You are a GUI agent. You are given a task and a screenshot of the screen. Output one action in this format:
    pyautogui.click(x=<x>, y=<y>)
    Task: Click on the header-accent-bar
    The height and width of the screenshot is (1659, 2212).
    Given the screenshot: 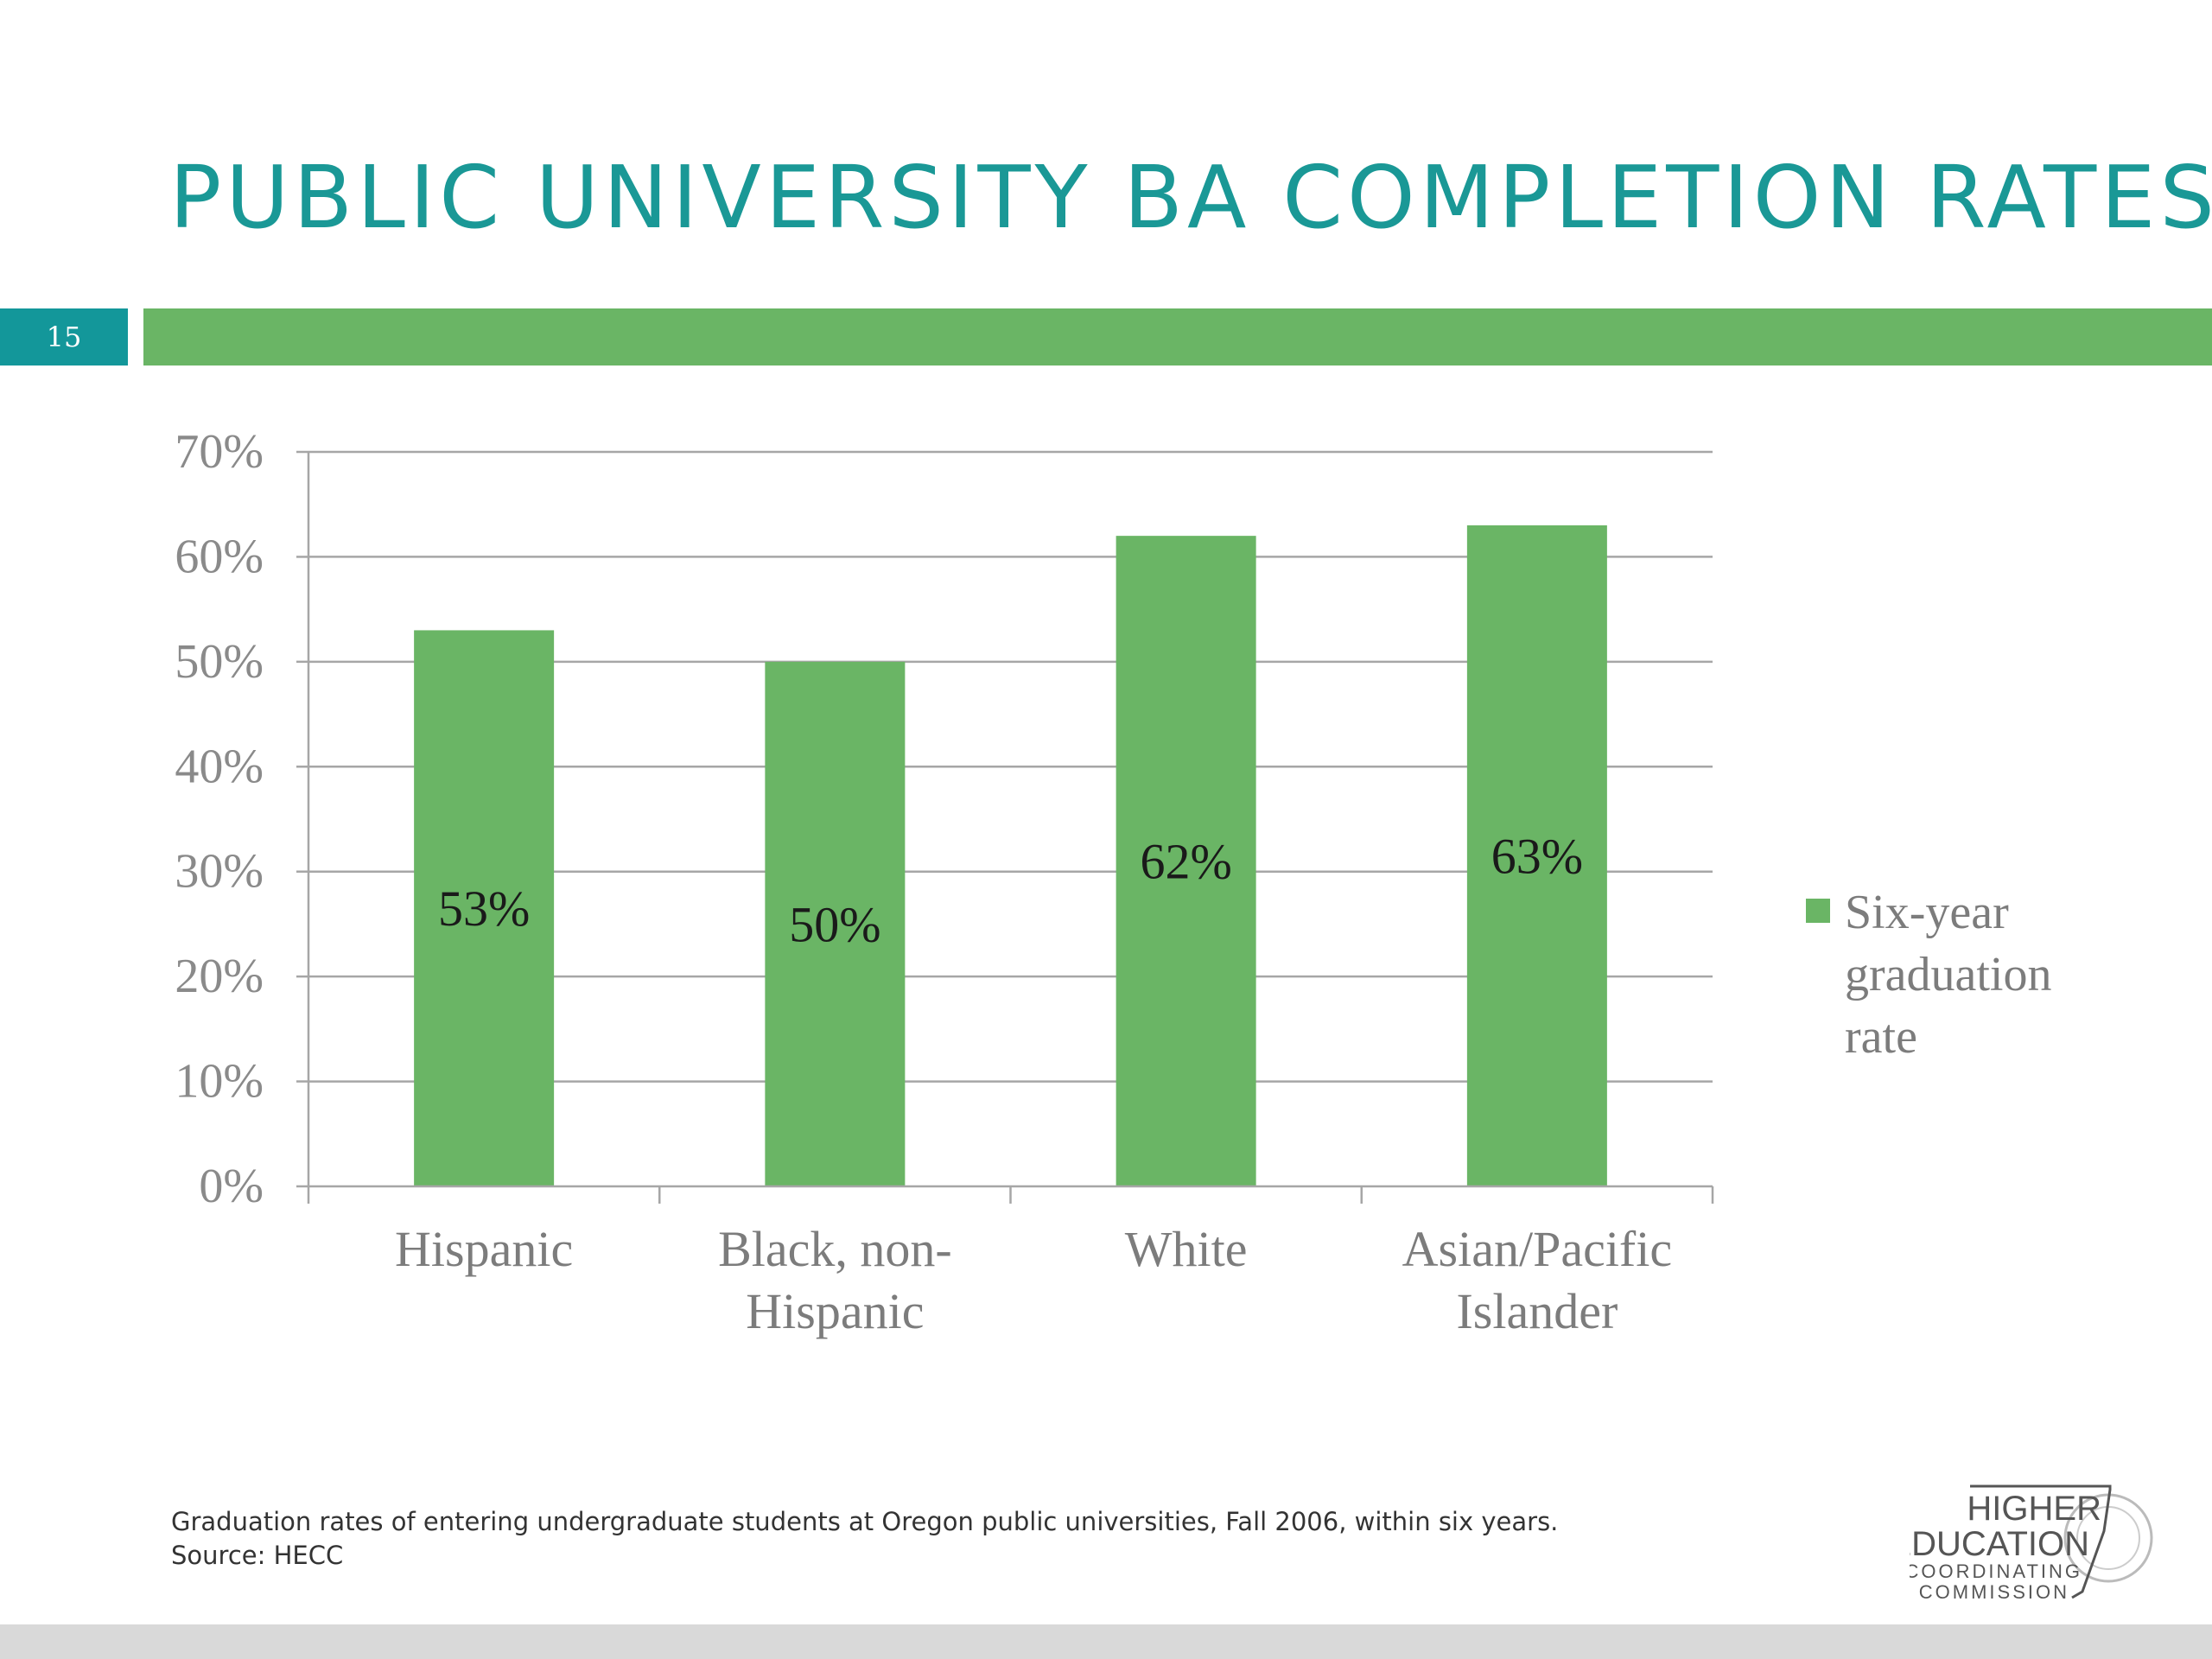 What is the action you would take?
    pyautogui.click(x=1177, y=336)
    